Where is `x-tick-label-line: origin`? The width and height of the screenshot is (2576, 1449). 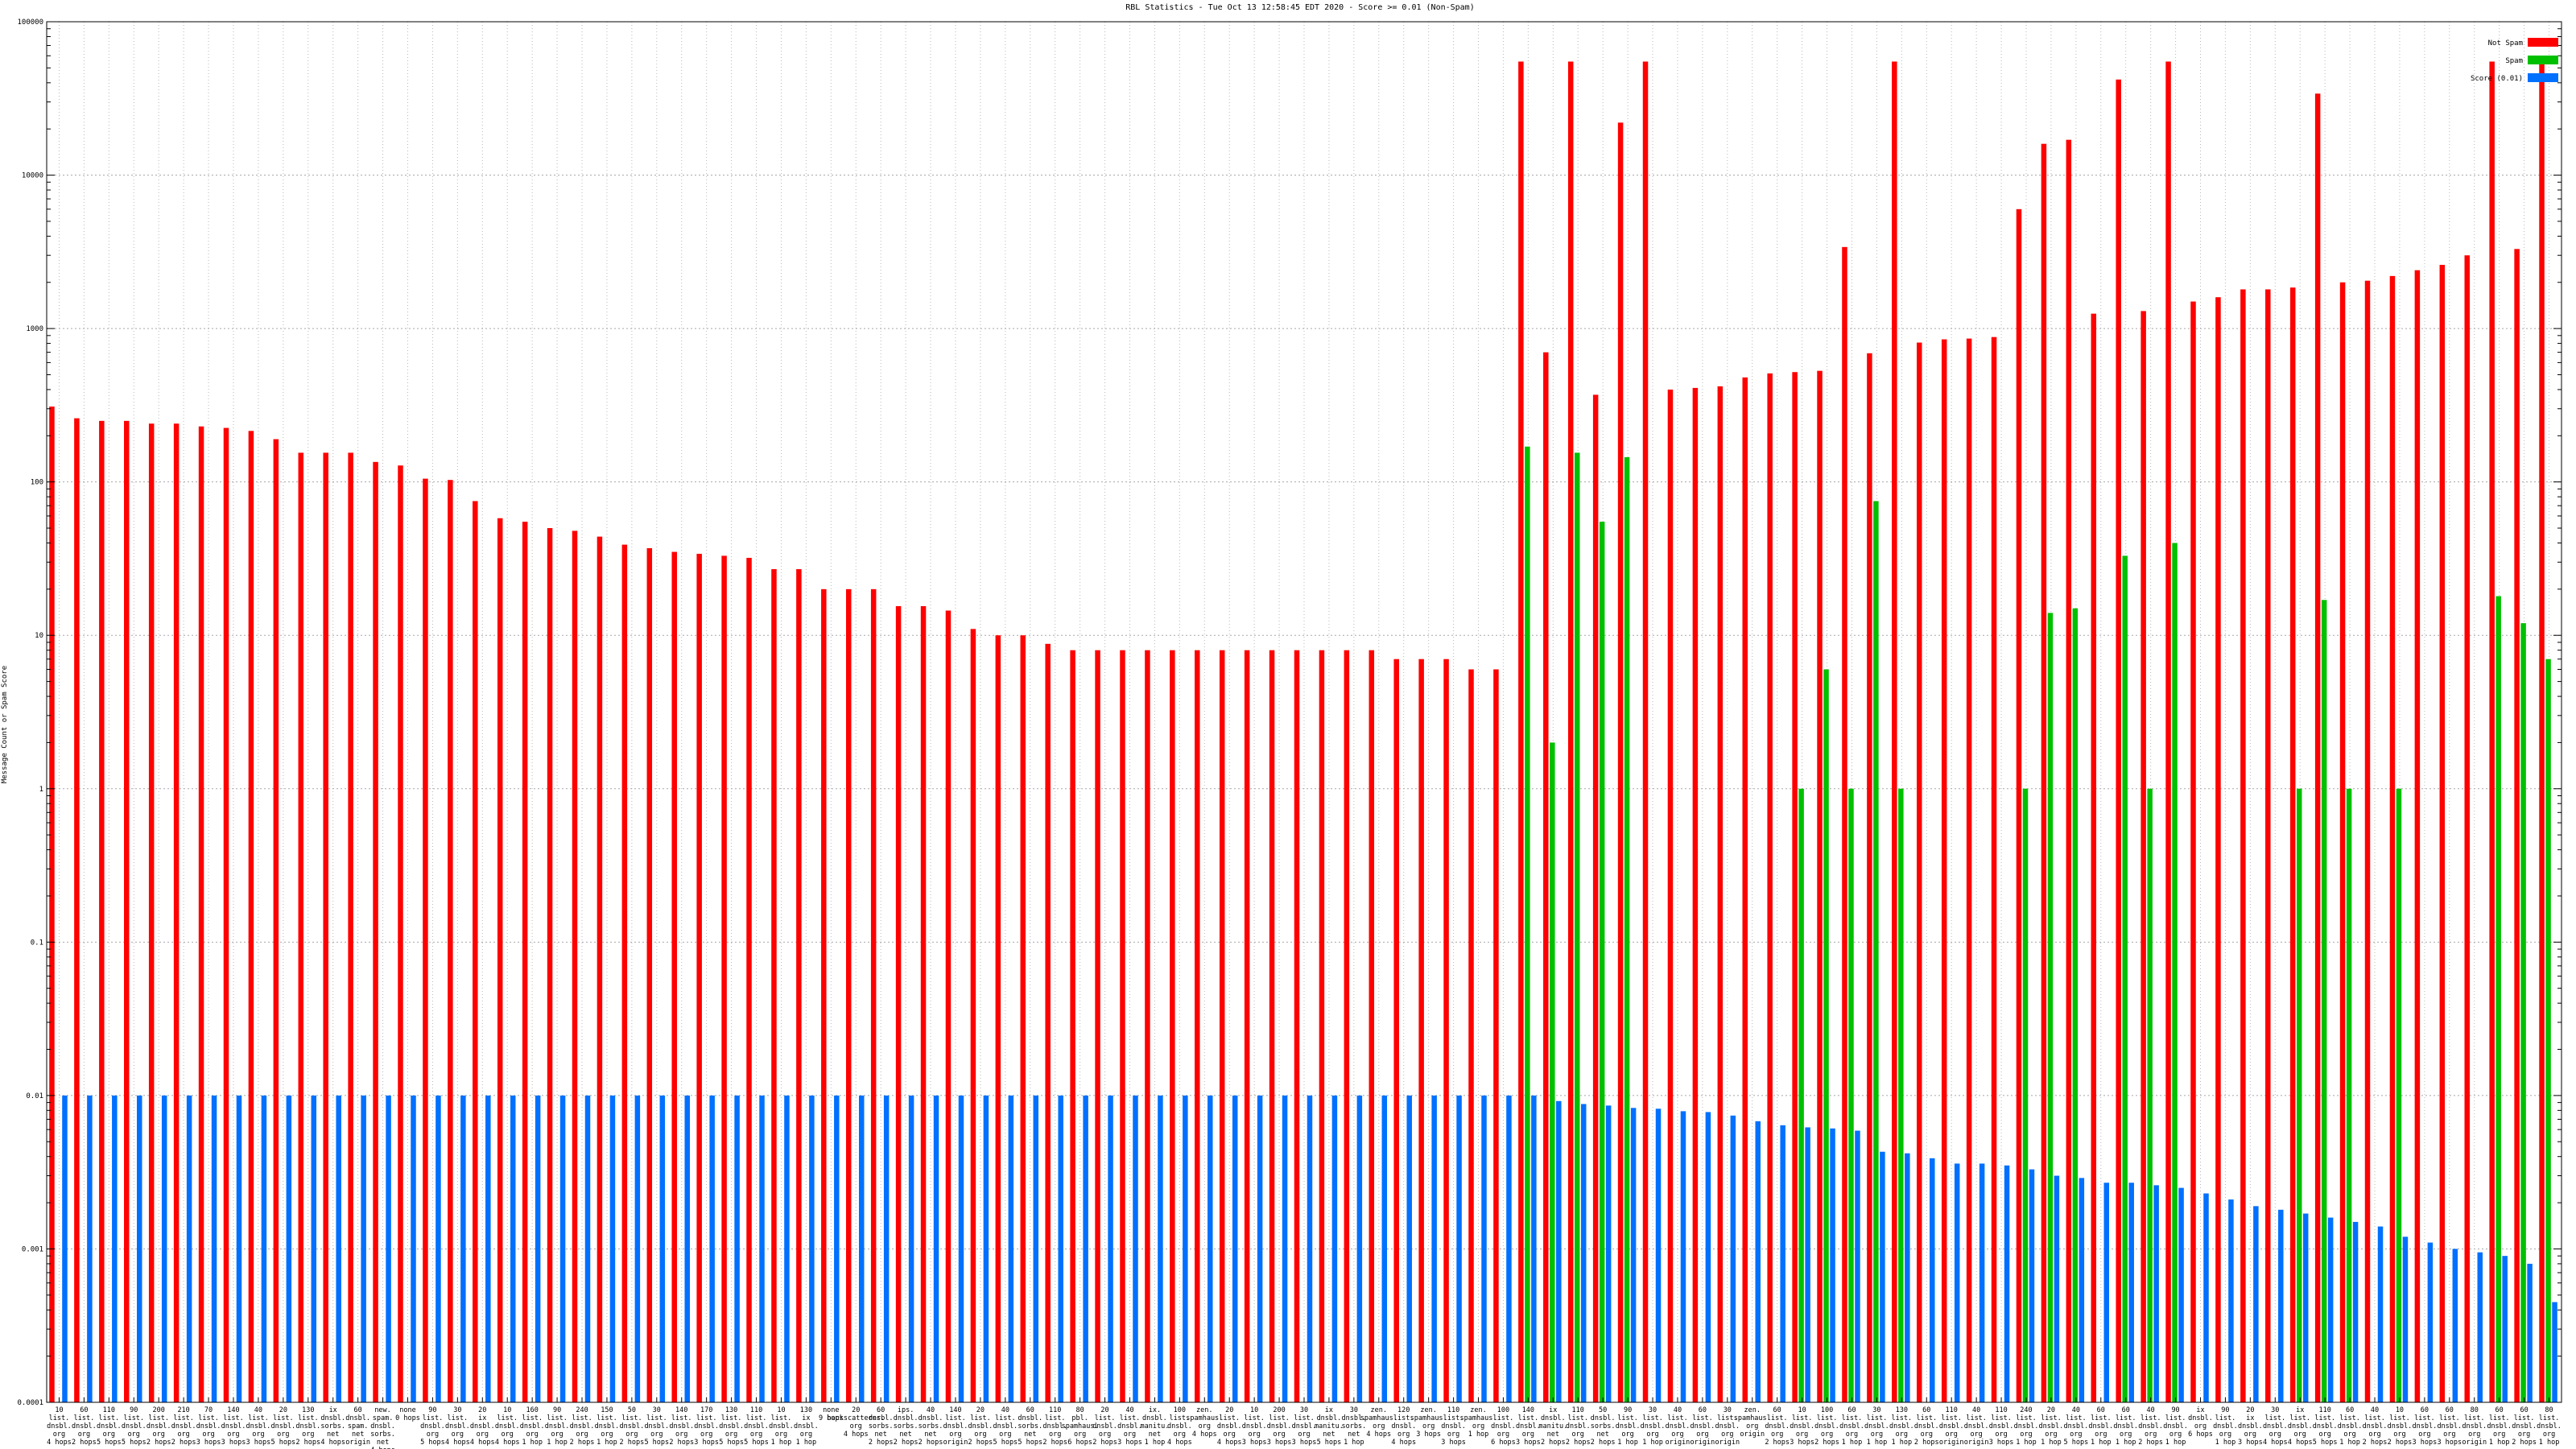 x-tick-label-line: origin is located at coordinates (1976, 1443).